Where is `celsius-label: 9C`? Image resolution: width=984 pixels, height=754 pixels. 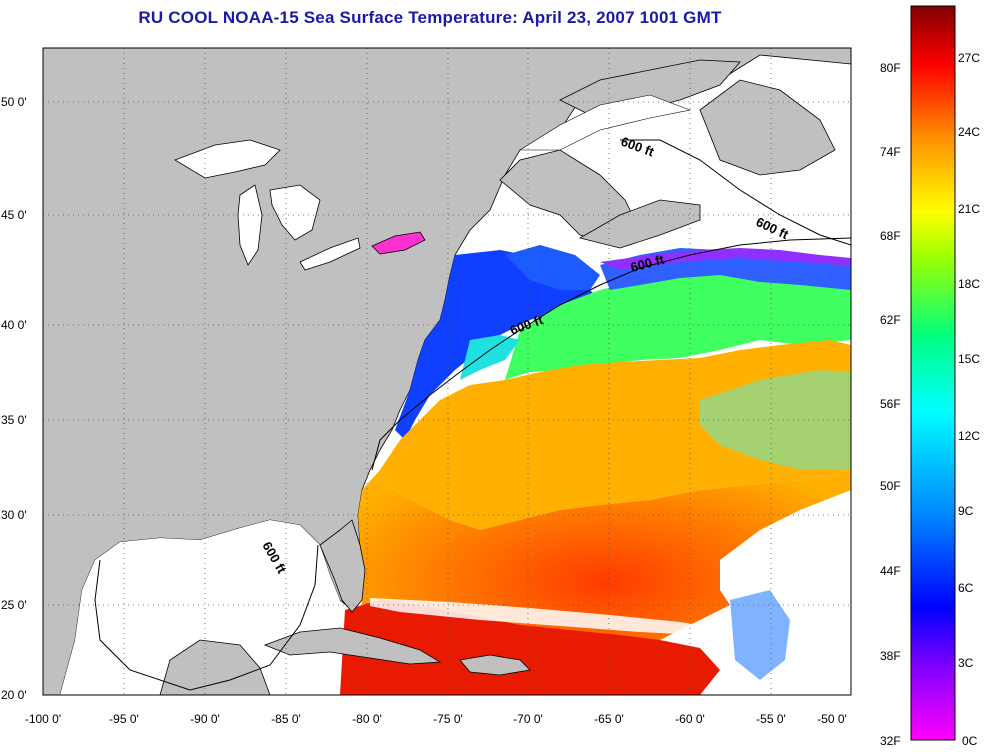
celsius-label: 9C is located at coordinates (966, 511).